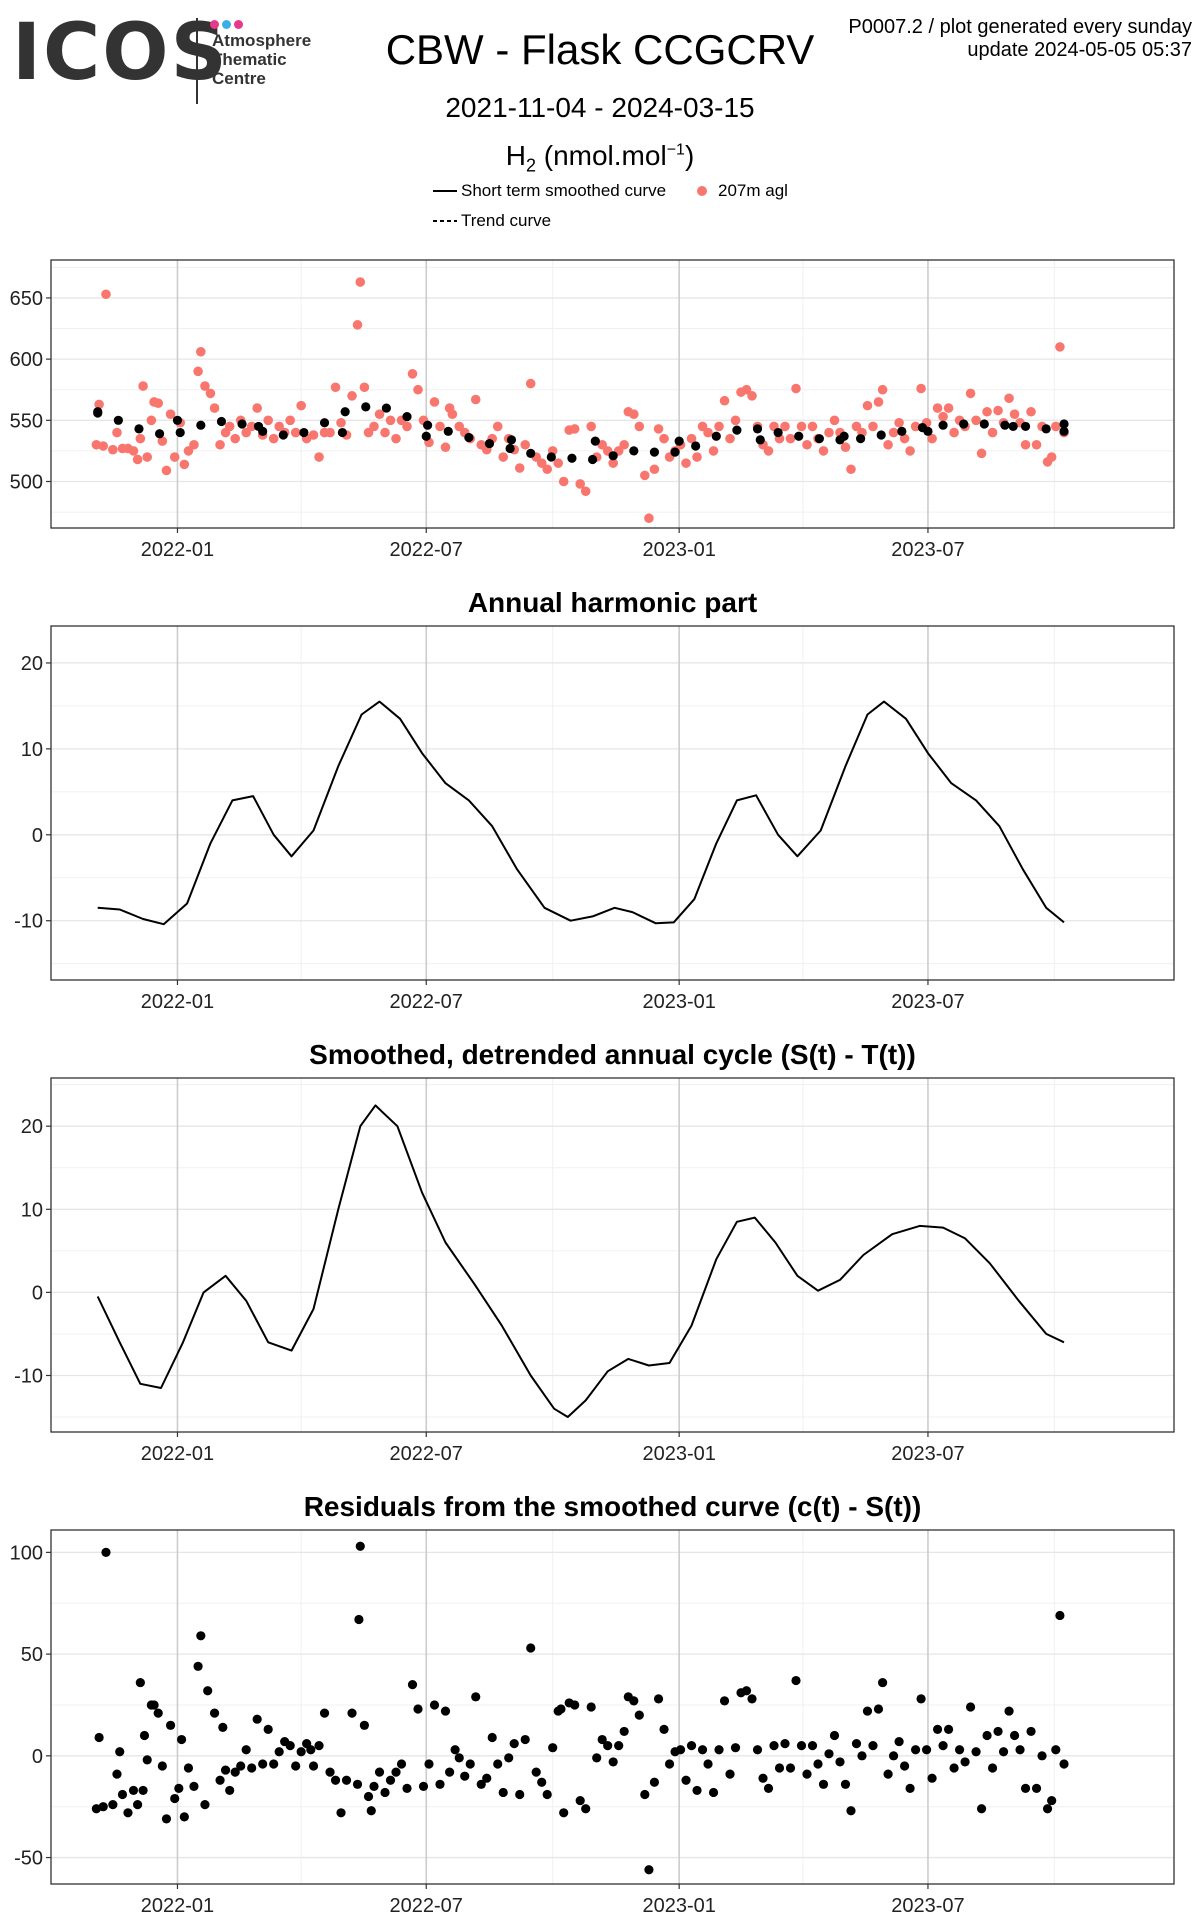  I want to click on y-tick-label: -10, so click(28, 922).